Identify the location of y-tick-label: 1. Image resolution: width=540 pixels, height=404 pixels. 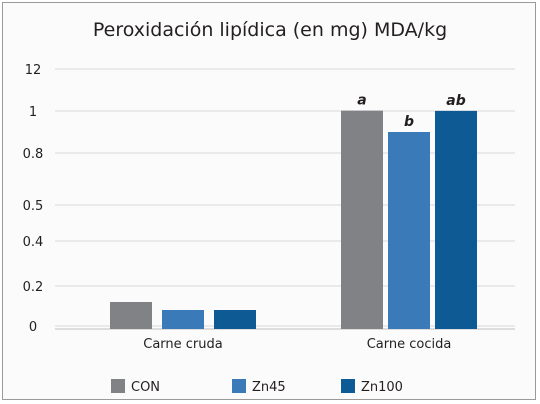
(33, 112).